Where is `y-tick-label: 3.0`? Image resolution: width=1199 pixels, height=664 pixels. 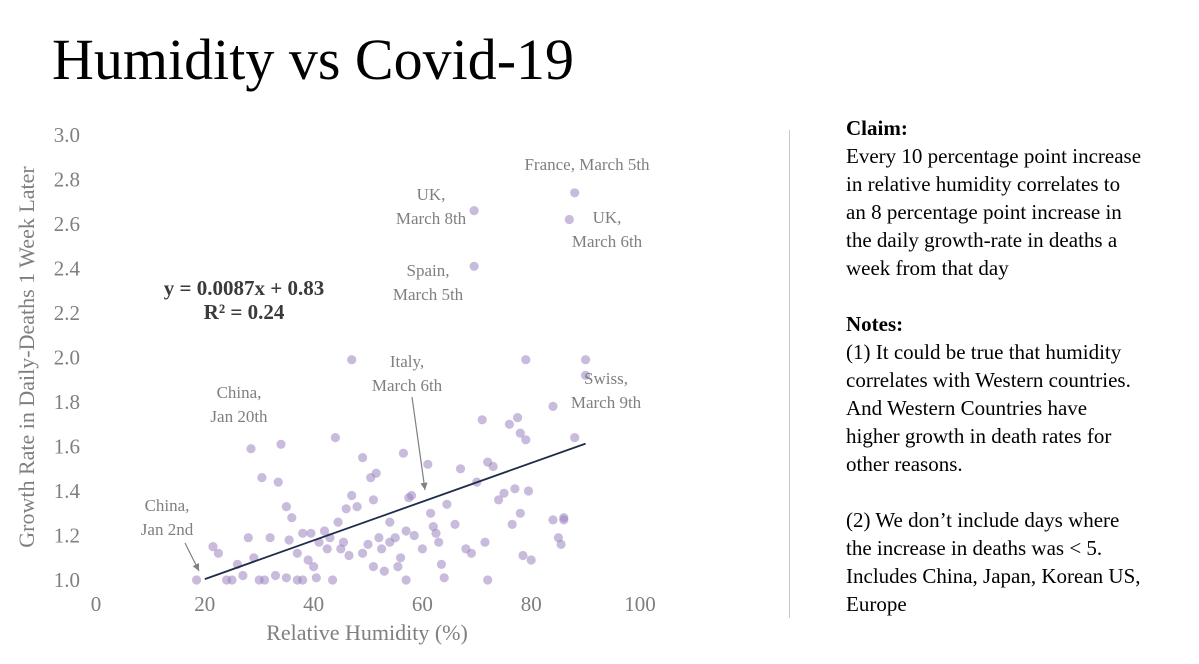
y-tick-label: 3.0 is located at coordinates (67, 135).